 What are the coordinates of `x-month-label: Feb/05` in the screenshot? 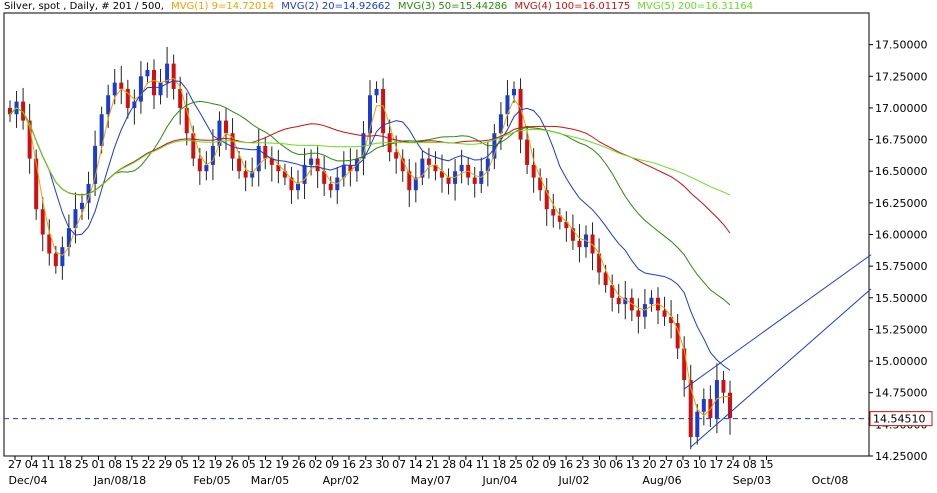 It's located at (211, 480).